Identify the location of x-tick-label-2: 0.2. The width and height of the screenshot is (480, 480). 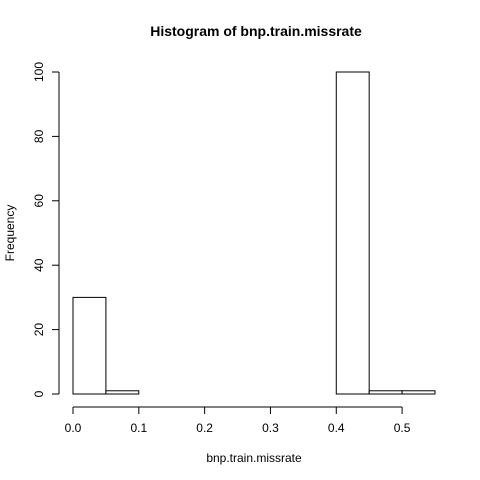
(204, 428).